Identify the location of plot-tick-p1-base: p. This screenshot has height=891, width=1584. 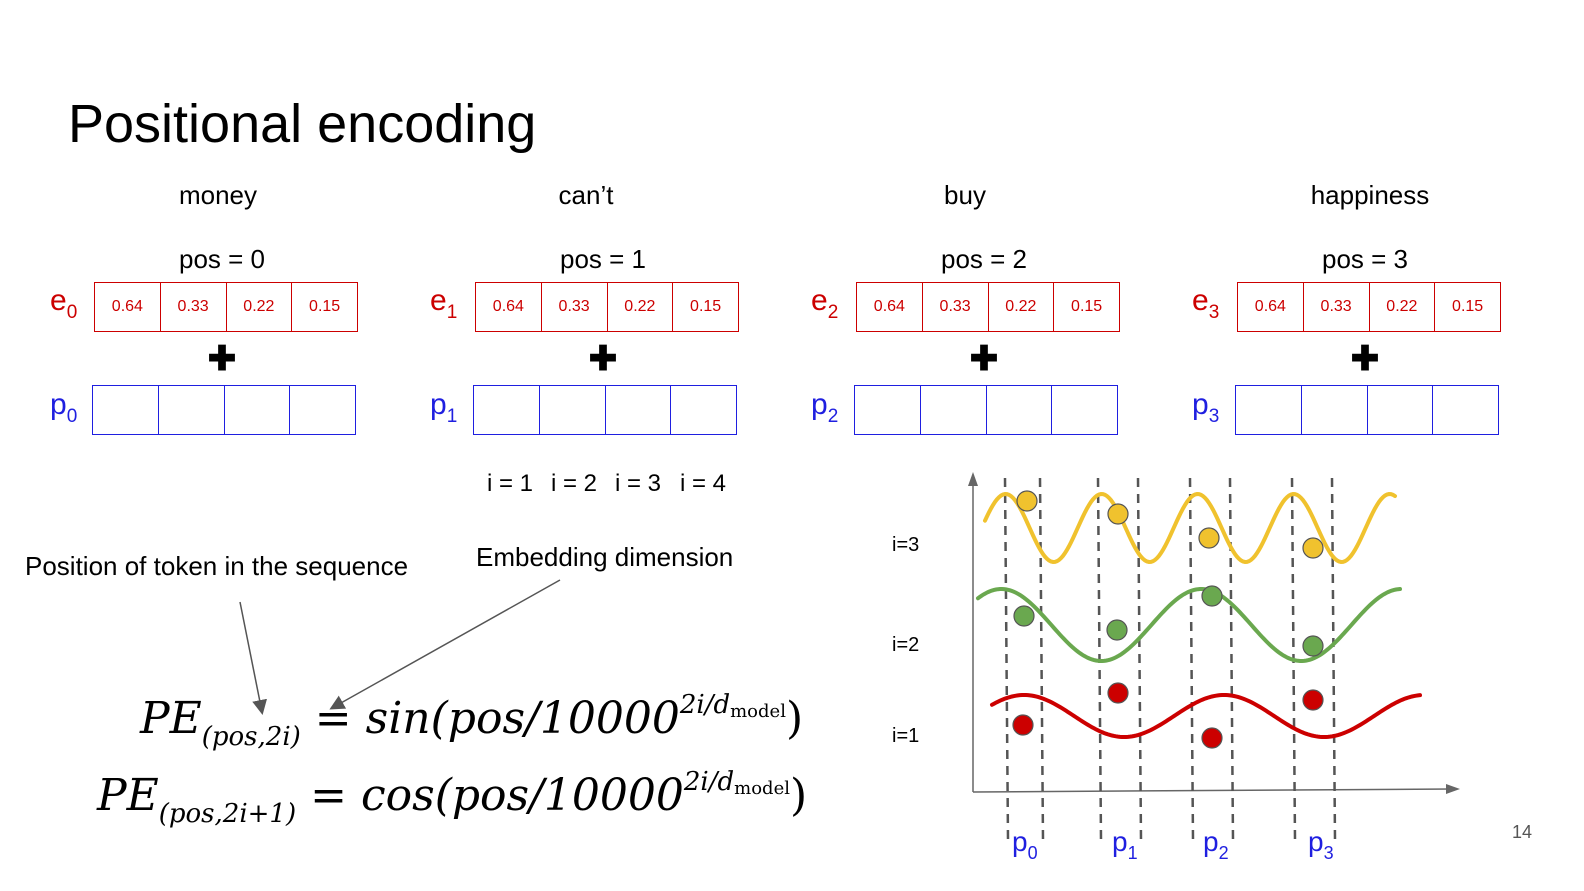
(1120, 841).